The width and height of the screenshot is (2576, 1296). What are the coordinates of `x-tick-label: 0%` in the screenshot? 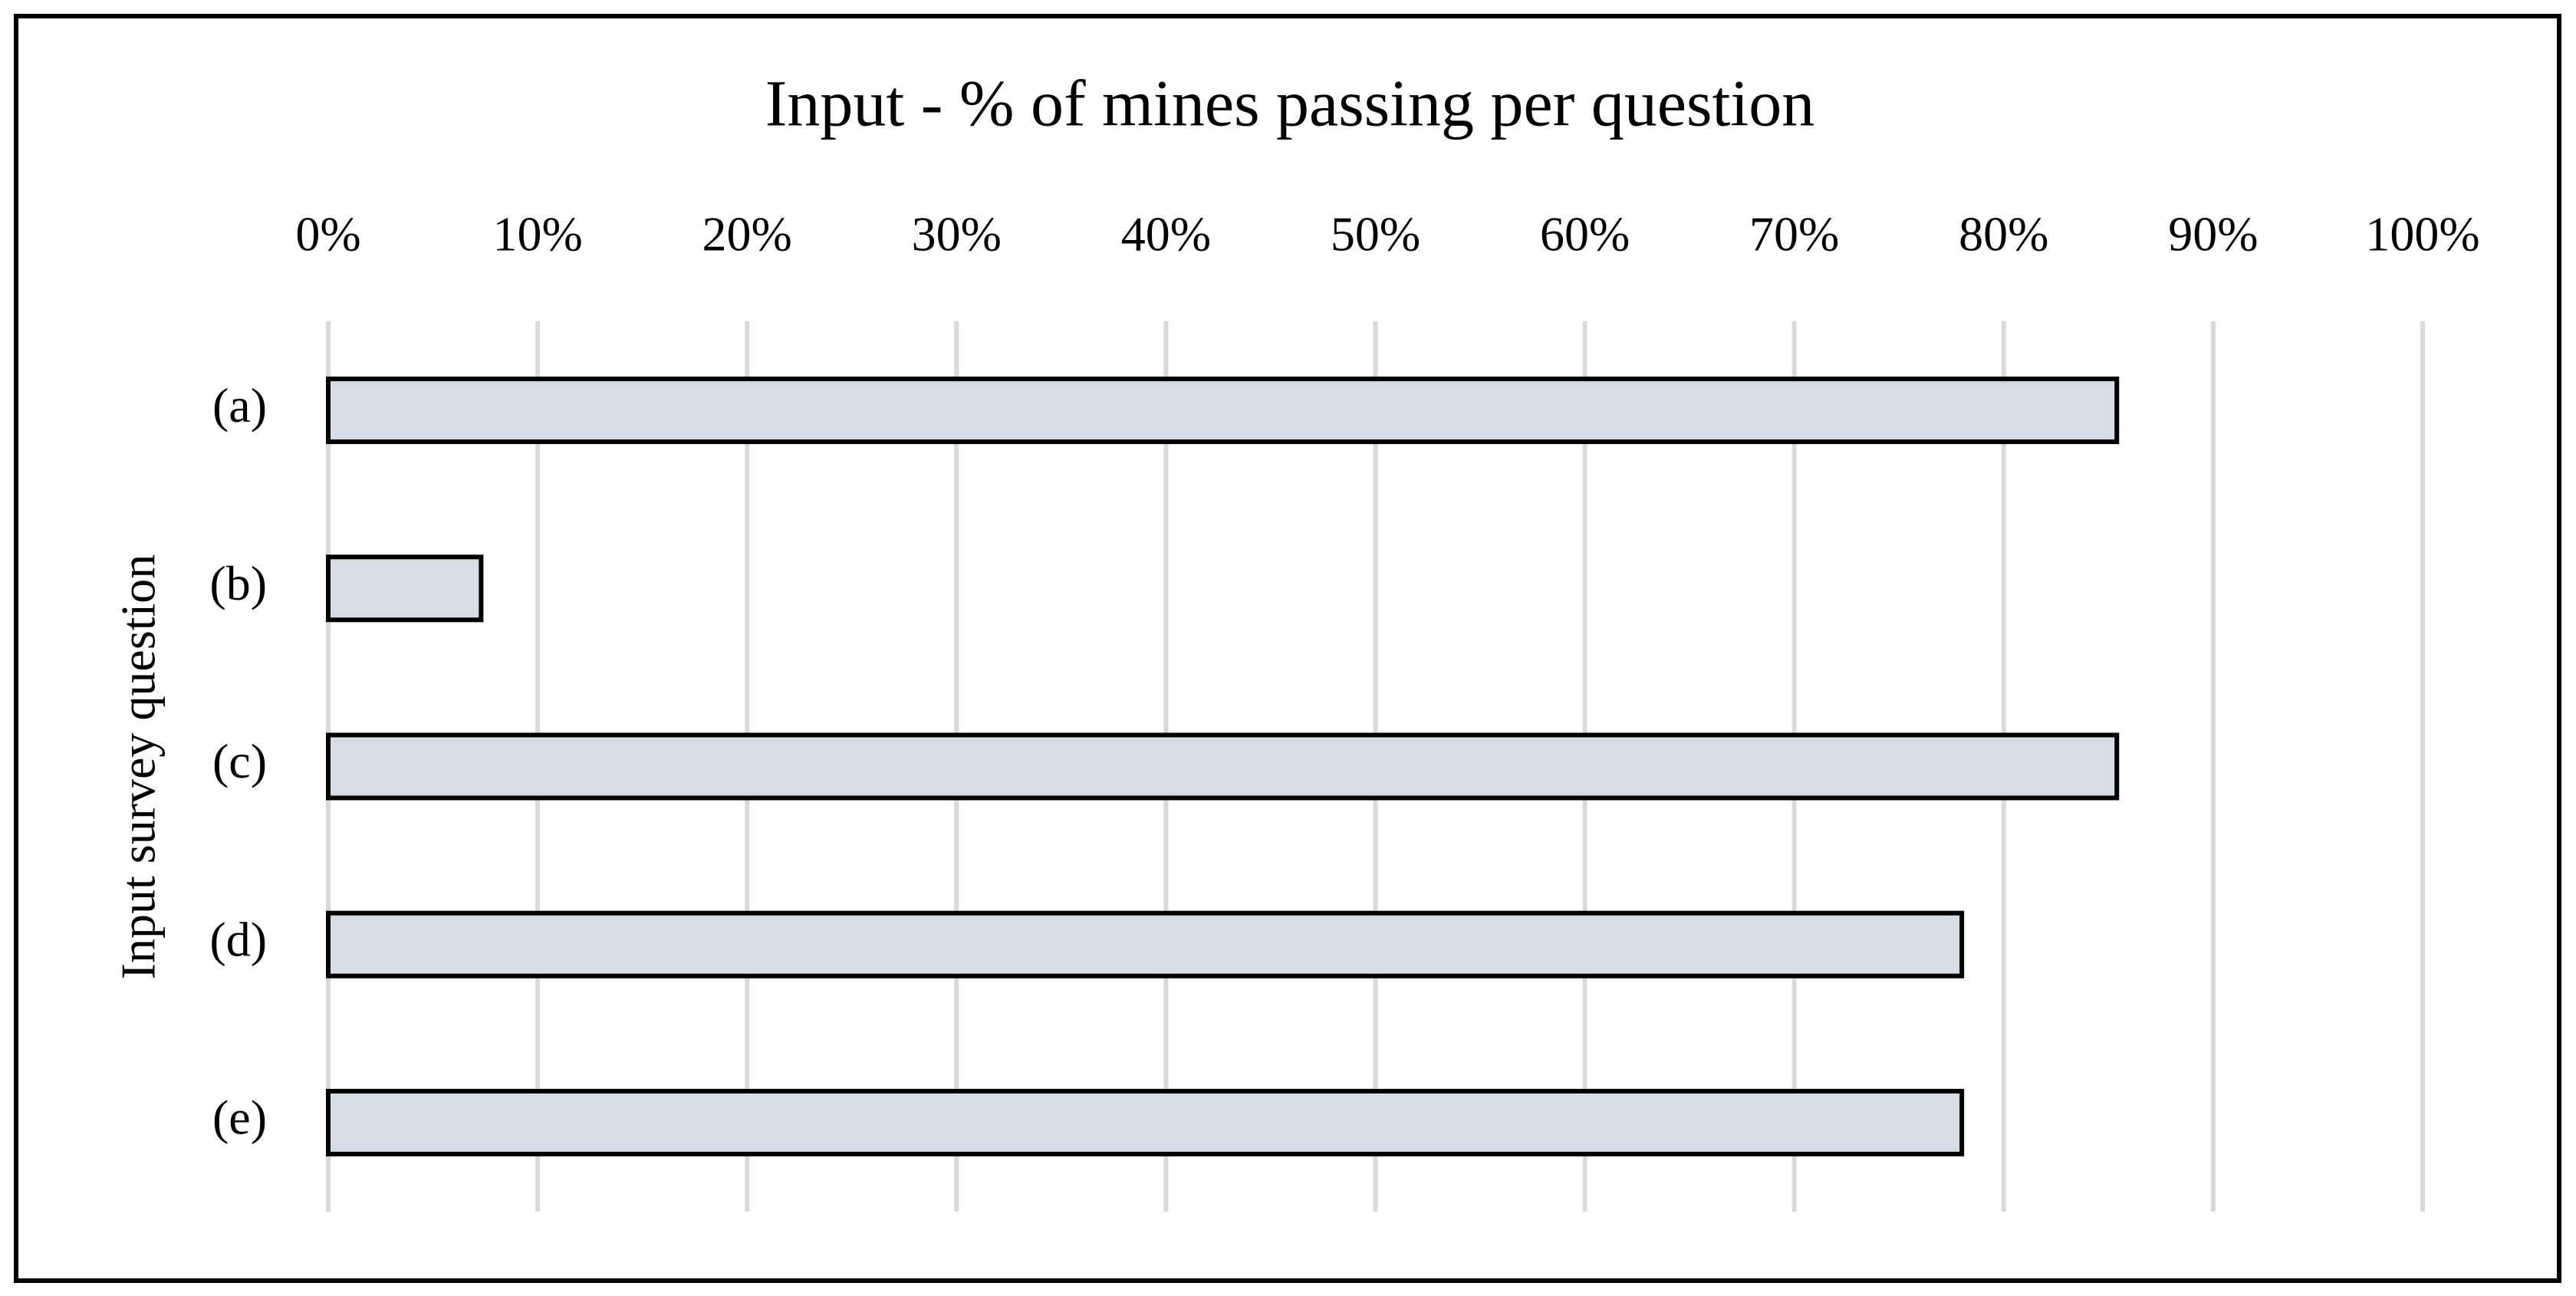 It's located at (327, 234).